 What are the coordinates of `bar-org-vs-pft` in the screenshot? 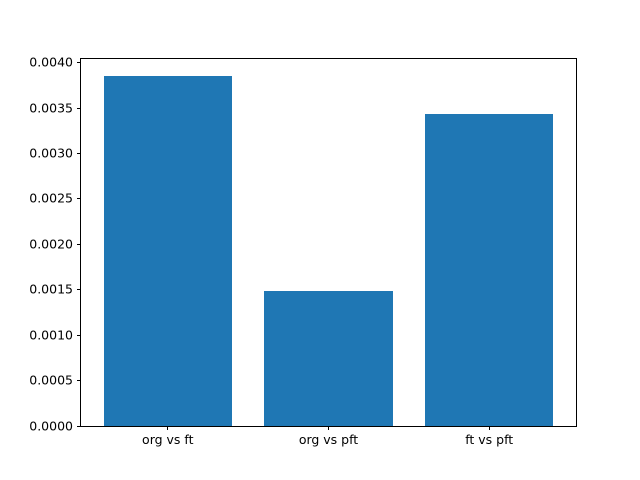 It's located at (328, 358).